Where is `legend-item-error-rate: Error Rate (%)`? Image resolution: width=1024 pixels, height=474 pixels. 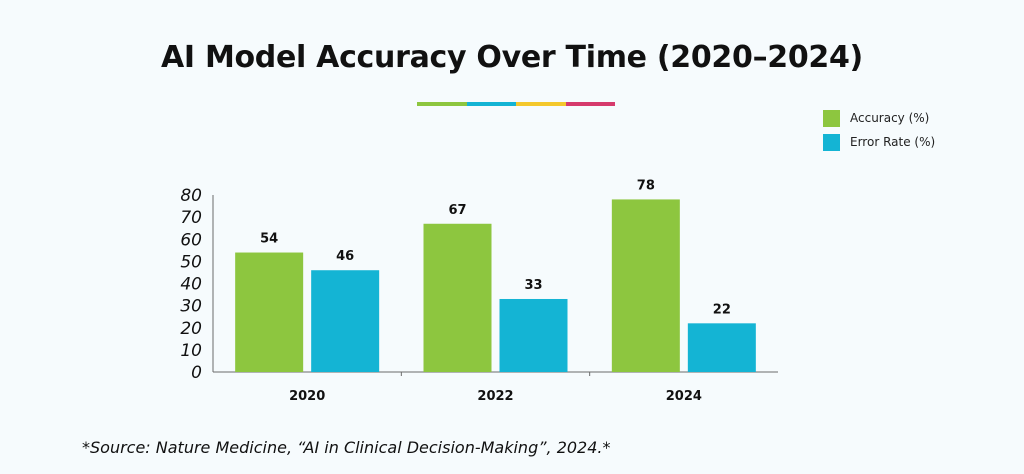
legend-item-error-rate: Error Rate (%) is located at coordinates (879, 142).